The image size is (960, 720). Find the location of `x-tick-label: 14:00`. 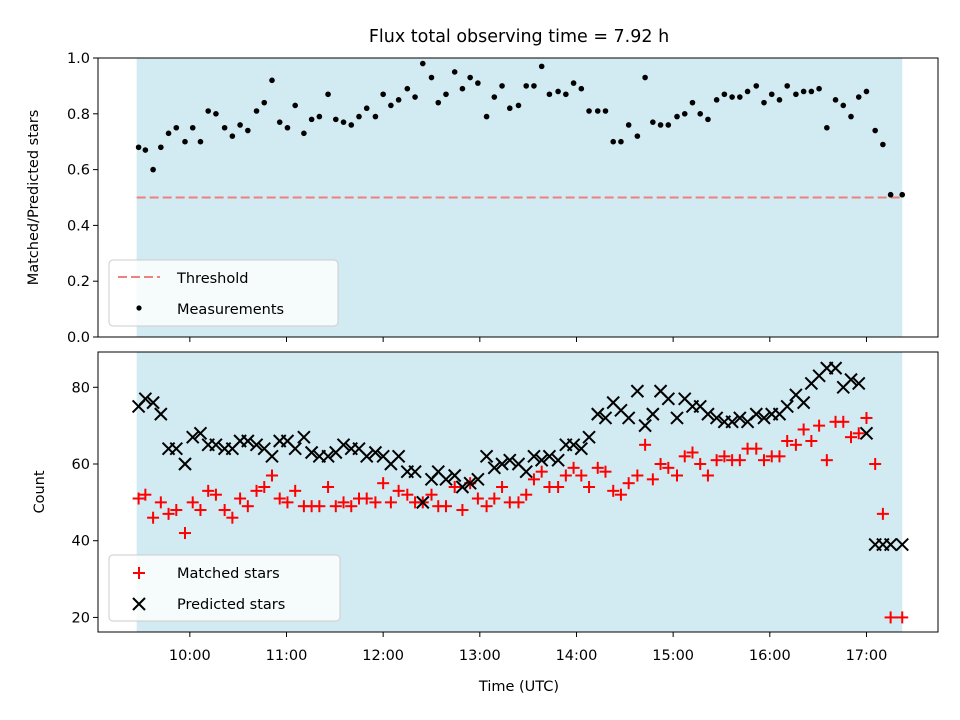

x-tick-label: 14:00 is located at coordinates (577, 656).